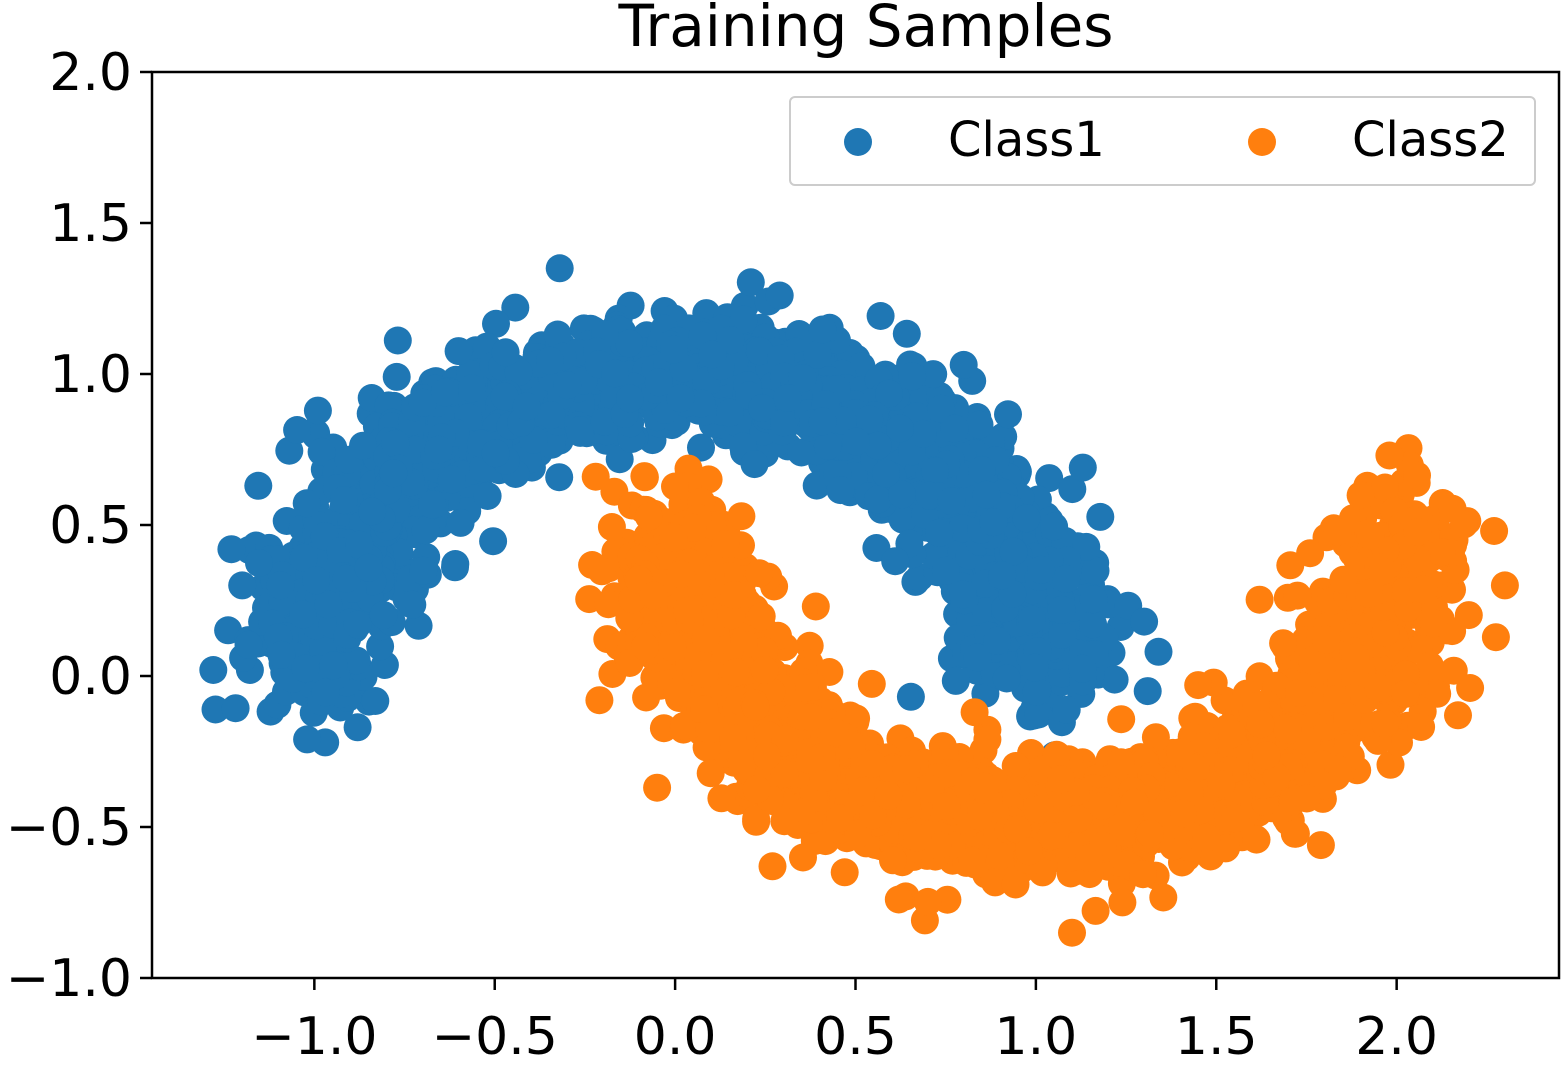 The image size is (1561, 1065). I want to click on x-axis: −1.0 −0.5 0.0 0.5 1.0 1.5 2.0, so click(844, 1021).